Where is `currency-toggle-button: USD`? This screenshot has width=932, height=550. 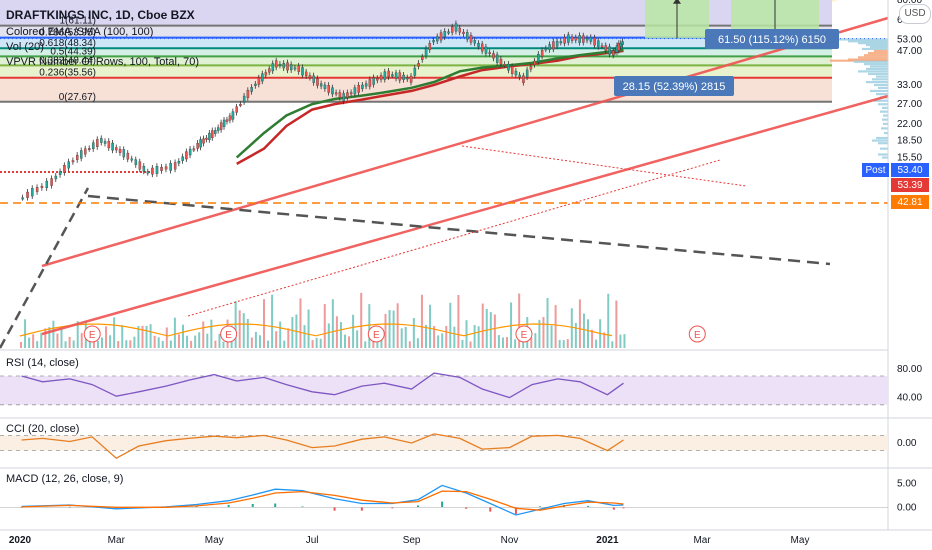 currency-toggle-button: USD is located at coordinates (915, 14).